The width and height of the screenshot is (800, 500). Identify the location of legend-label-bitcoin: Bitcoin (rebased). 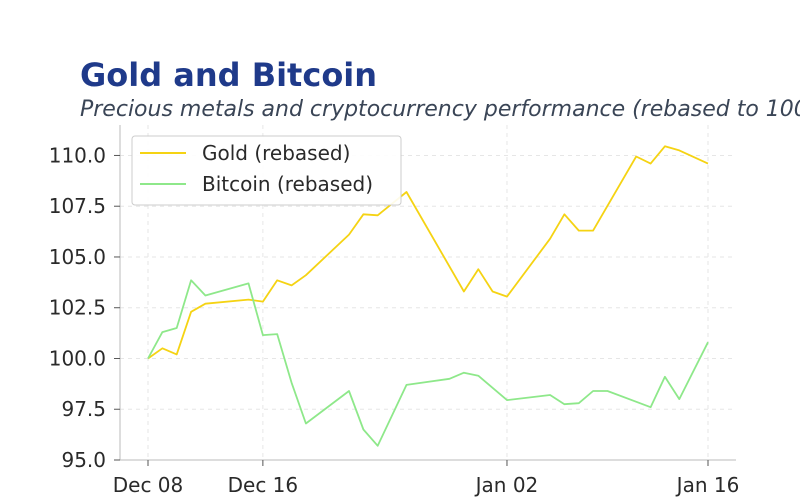
(287, 184).